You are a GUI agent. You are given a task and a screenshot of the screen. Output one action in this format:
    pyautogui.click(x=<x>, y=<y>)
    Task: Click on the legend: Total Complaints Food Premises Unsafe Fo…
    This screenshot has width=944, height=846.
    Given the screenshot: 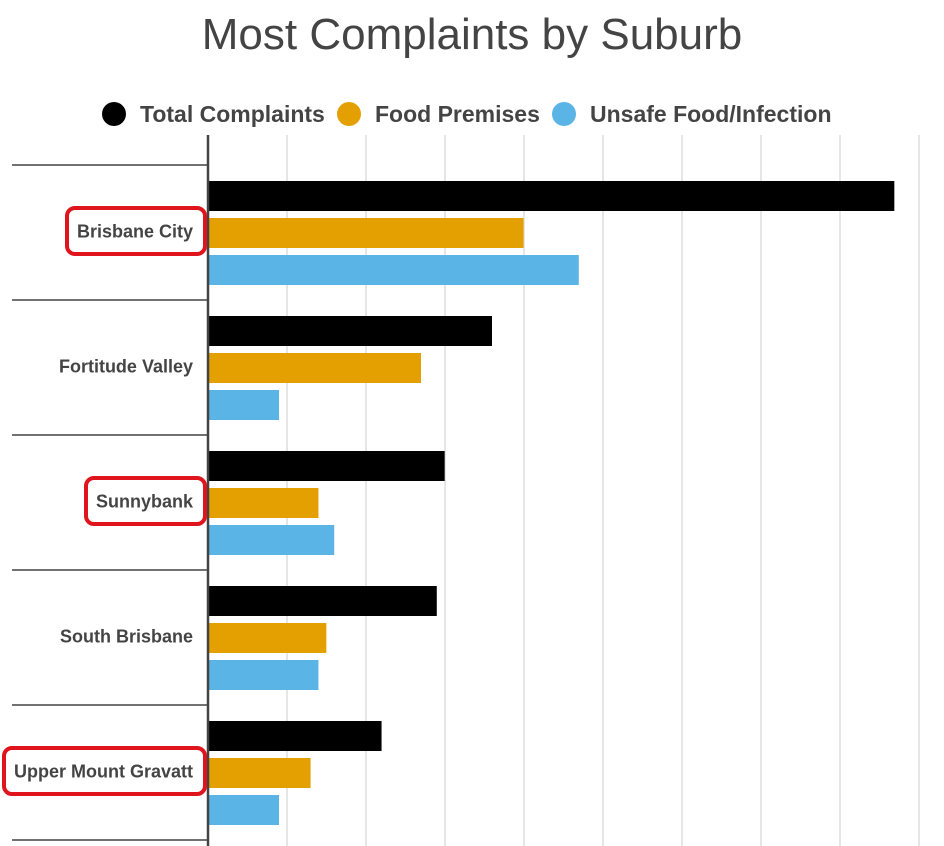 What is the action you would take?
    pyautogui.click(x=472, y=114)
    